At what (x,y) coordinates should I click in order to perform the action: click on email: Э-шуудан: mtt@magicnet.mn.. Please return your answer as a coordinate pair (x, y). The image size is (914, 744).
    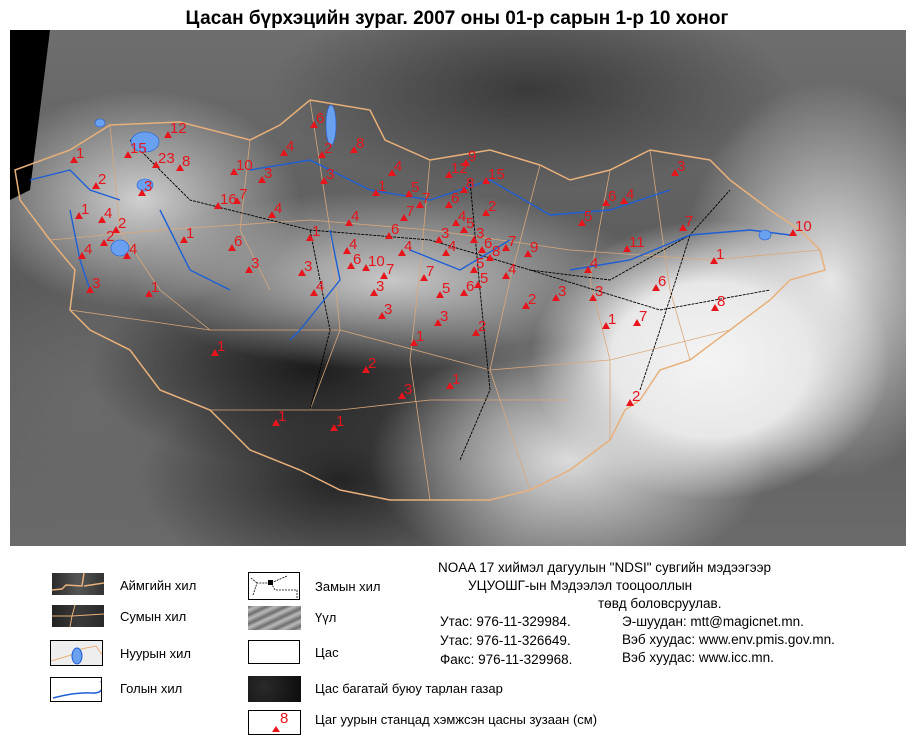
    Looking at the image, I should click on (713, 621).